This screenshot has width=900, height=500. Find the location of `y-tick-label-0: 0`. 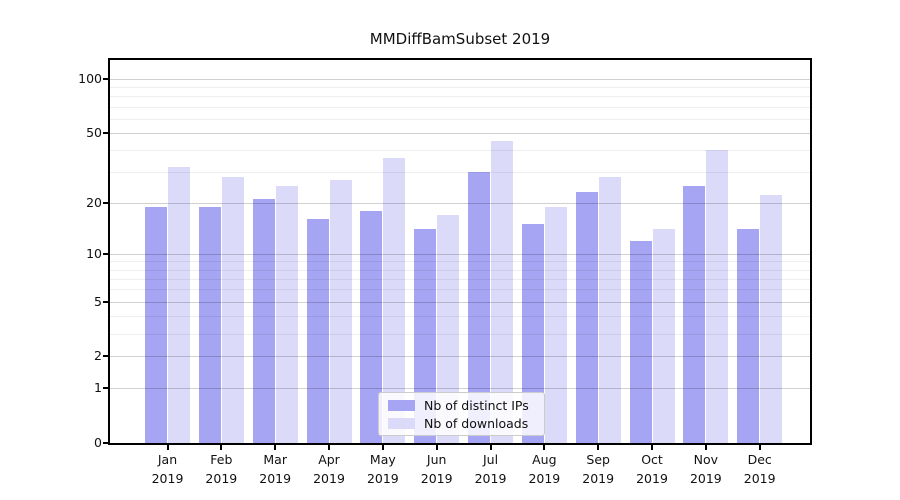

y-tick-label-0: 0 is located at coordinates (98, 442).